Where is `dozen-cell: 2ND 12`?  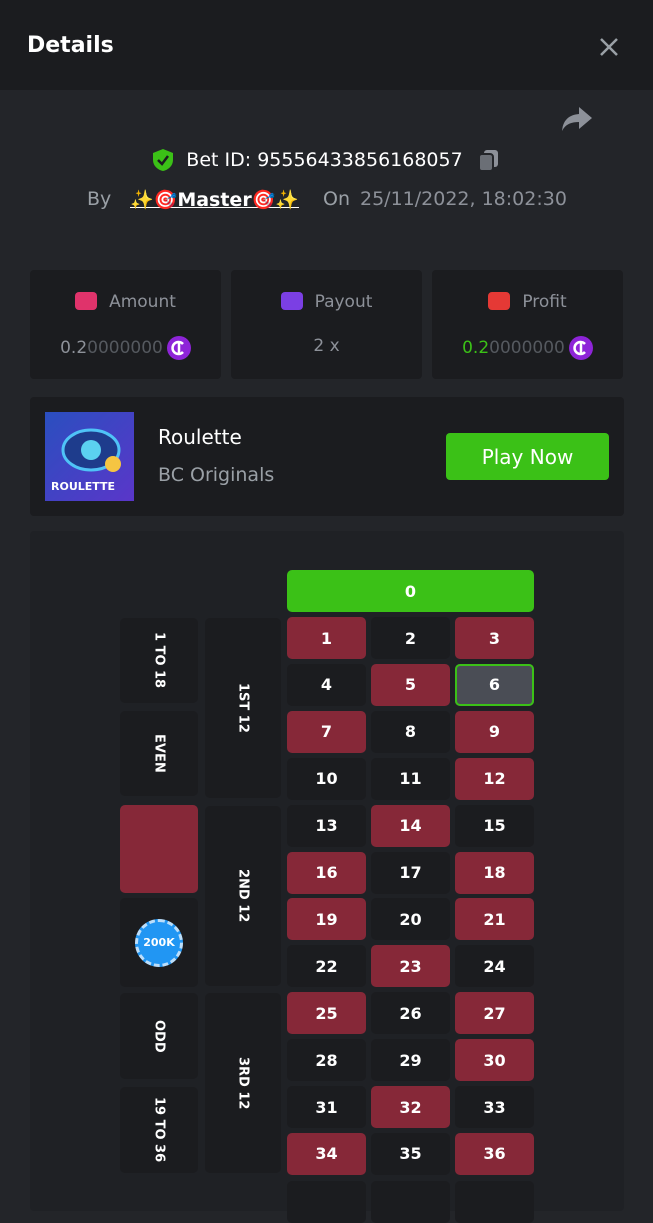 dozen-cell: 2ND 12 is located at coordinates (243, 896).